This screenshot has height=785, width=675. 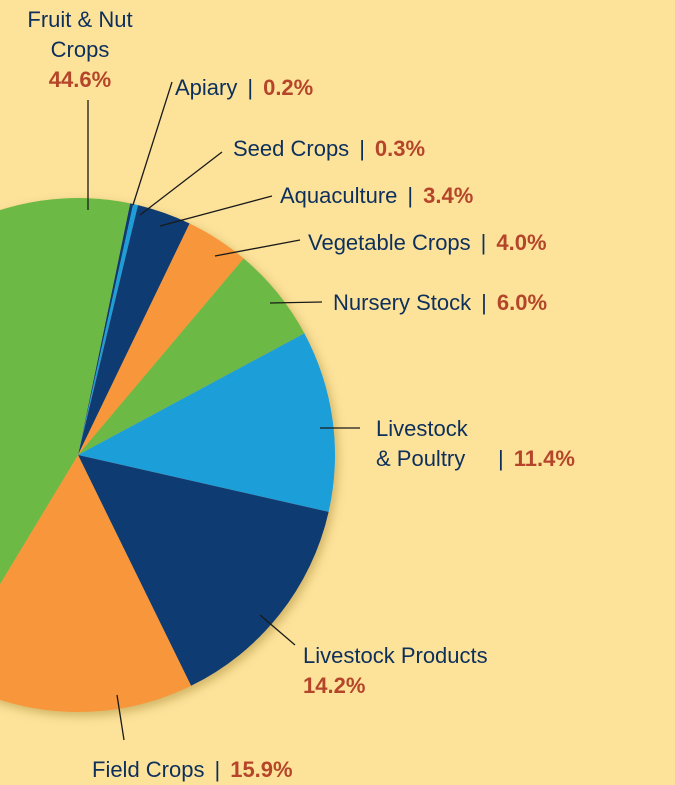 What do you see at coordinates (148, 769) in the screenshot?
I see `category-name: Field Crops` at bounding box center [148, 769].